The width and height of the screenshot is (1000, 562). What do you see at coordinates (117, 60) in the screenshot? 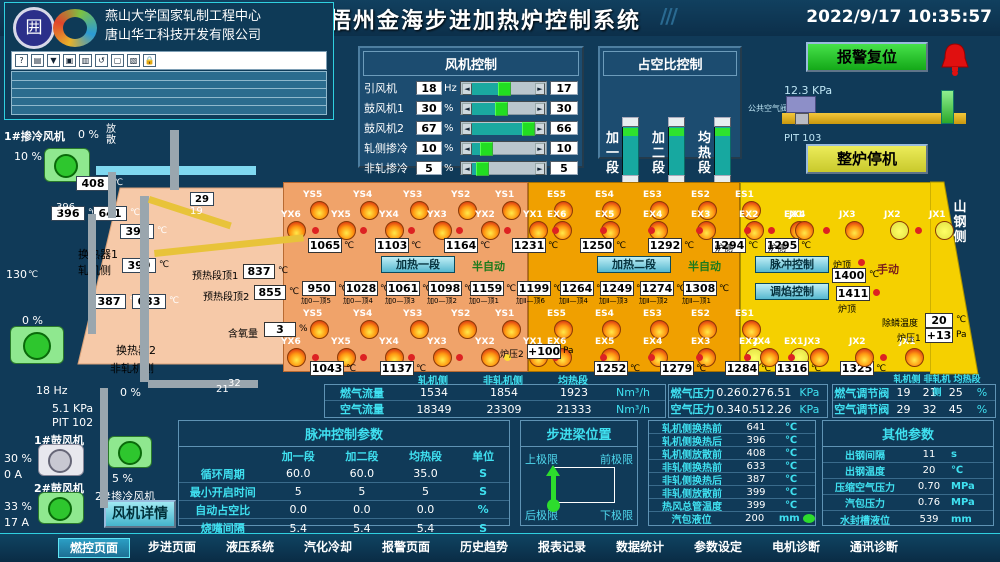
I see `window-icon: ▢` at bounding box center [117, 60].